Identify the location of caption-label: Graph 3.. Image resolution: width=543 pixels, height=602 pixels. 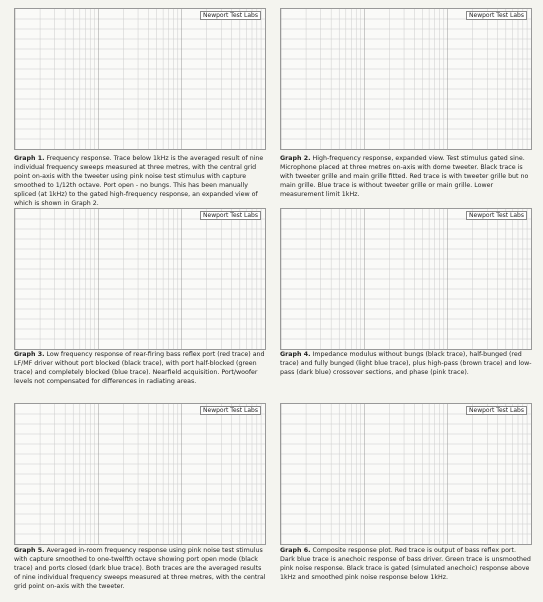
(29, 354).